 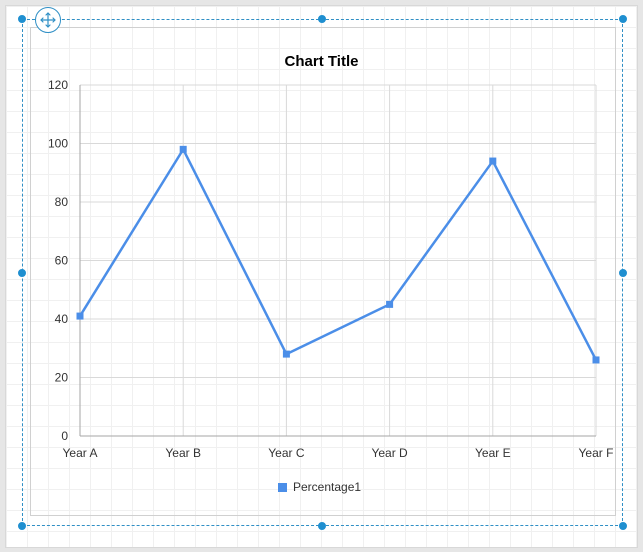 I want to click on resize-handle-left, so click(x=22, y=273).